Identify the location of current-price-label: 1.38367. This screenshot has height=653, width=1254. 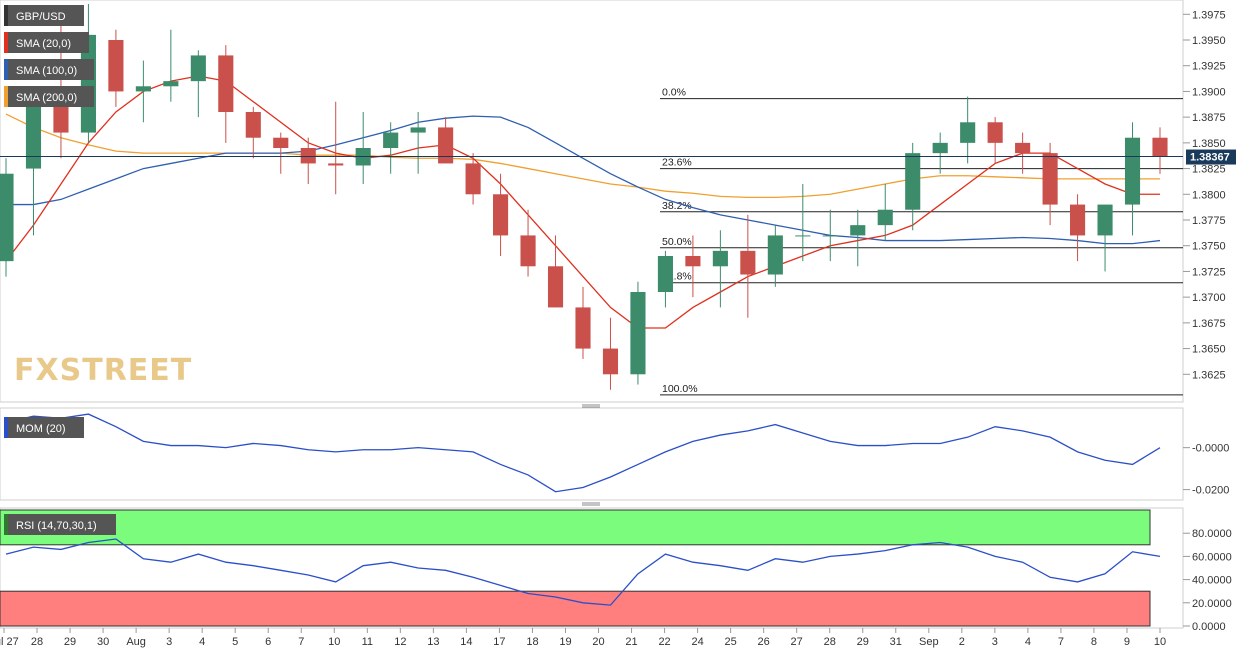
(1210, 158).